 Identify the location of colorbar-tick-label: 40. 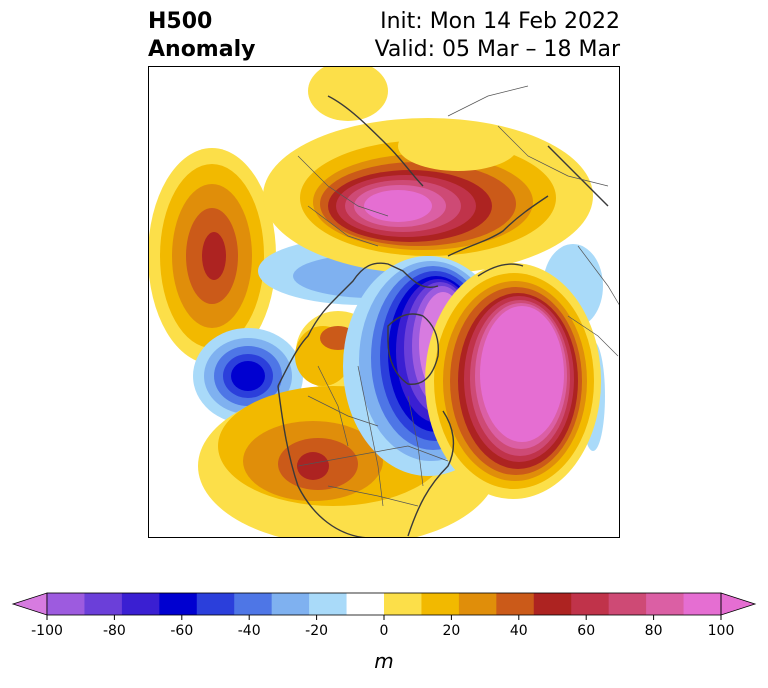
(519, 631).